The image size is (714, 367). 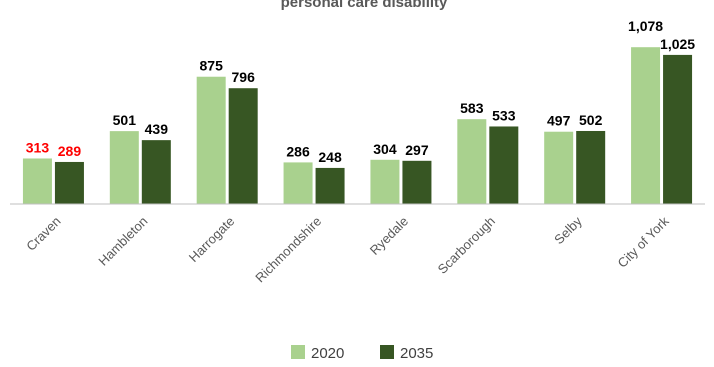 What do you see at coordinates (125, 120) in the screenshot?
I see `data-label-2020-1: 501` at bounding box center [125, 120].